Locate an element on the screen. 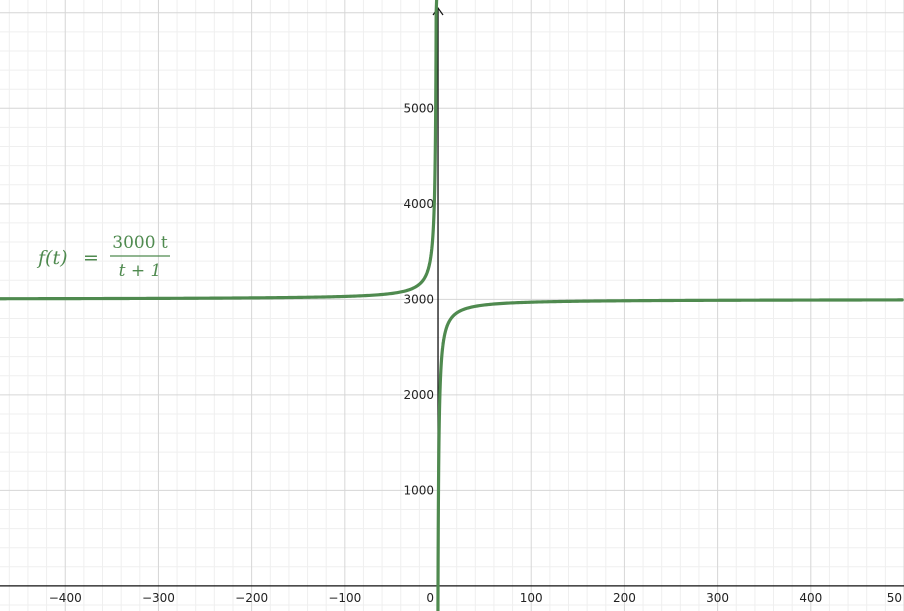 This screenshot has width=904, height=611. x-tick-label: 0 is located at coordinates (430, 598).